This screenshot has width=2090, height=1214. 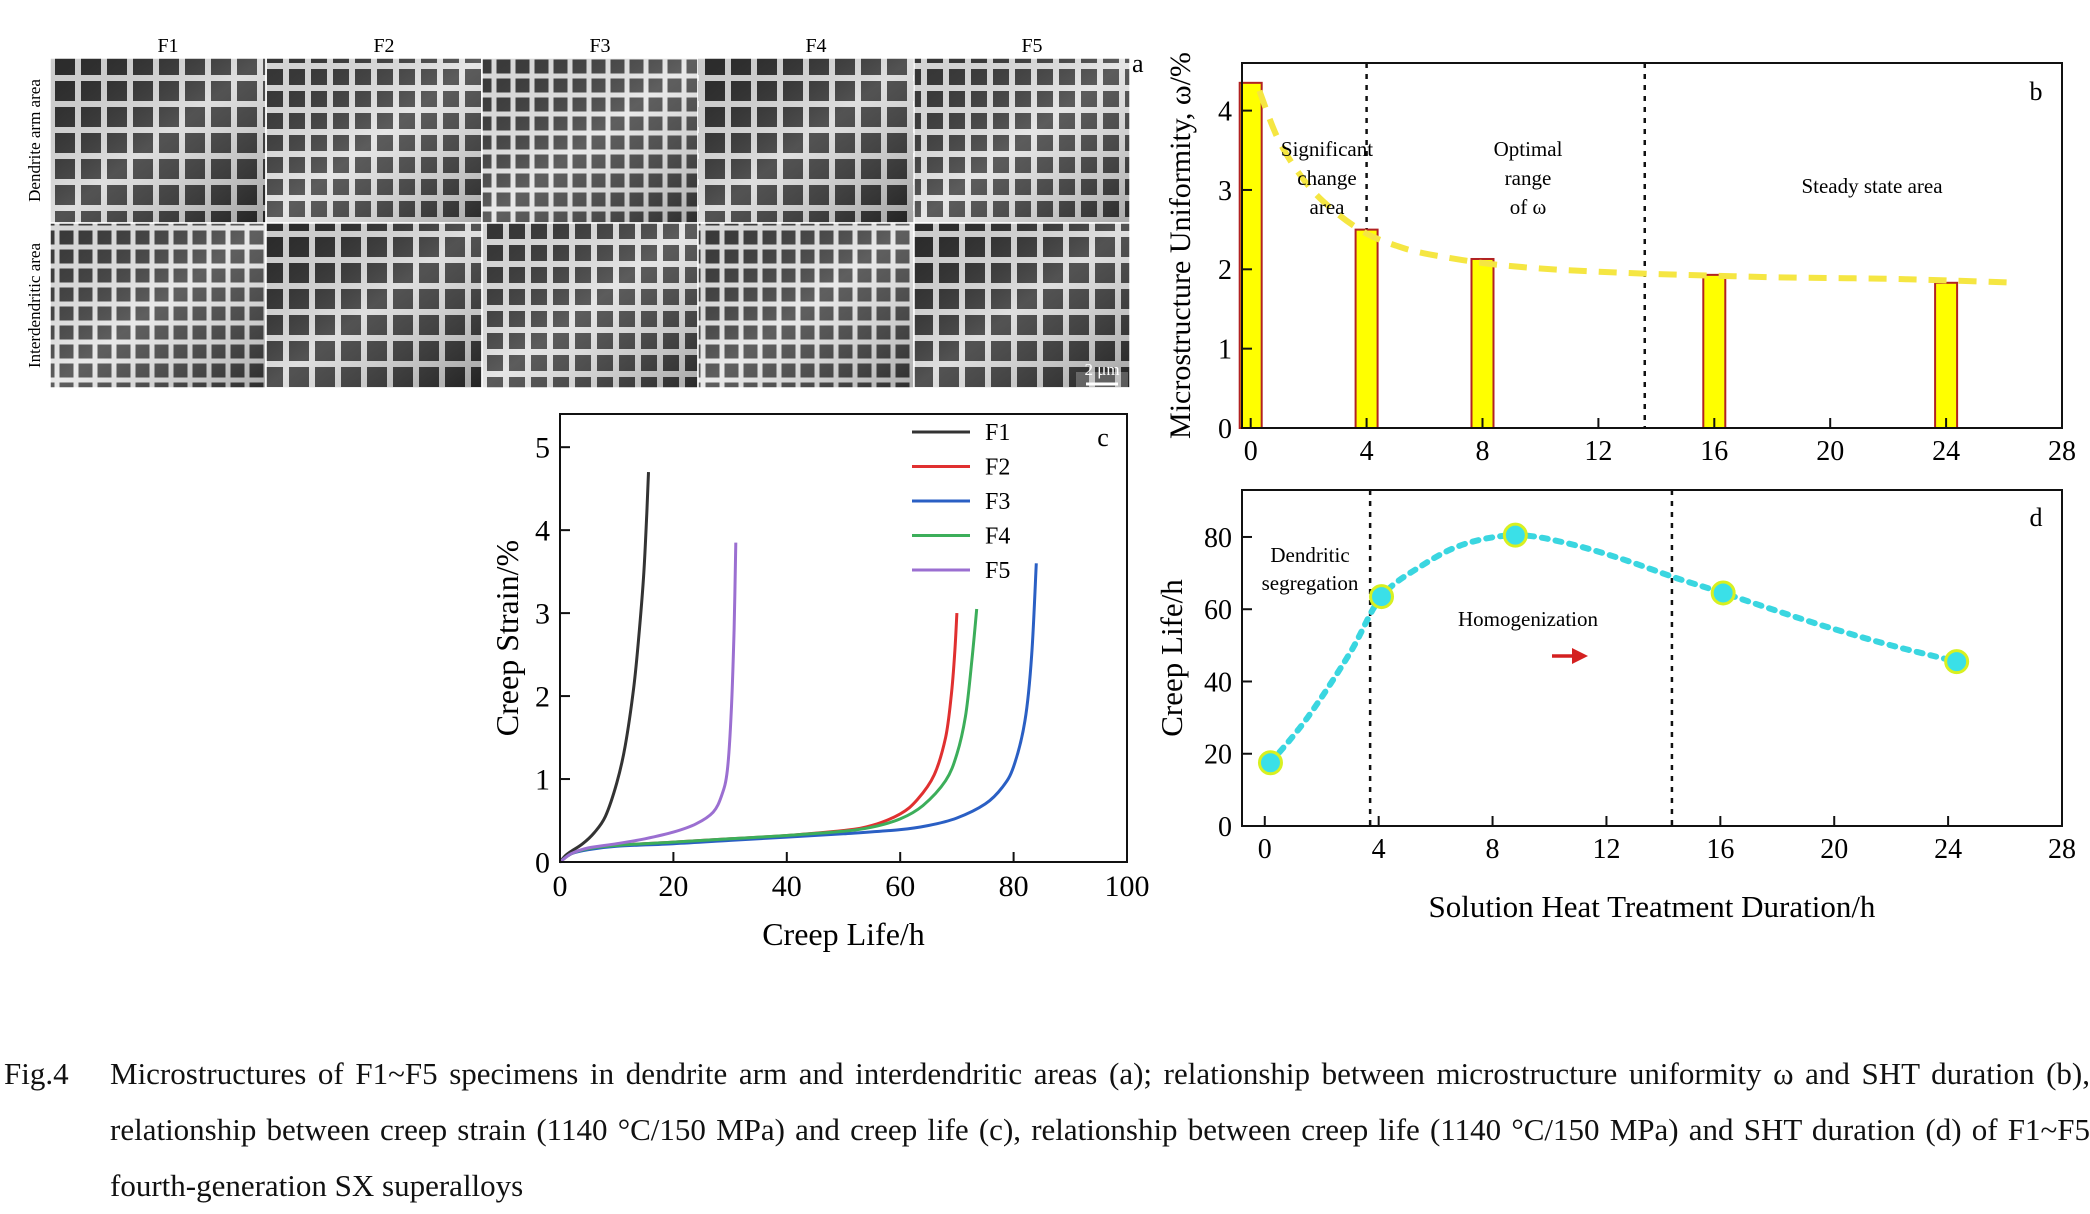 I want to click on panel-c-x-tick-label: 0, so click(x=560, y=886).